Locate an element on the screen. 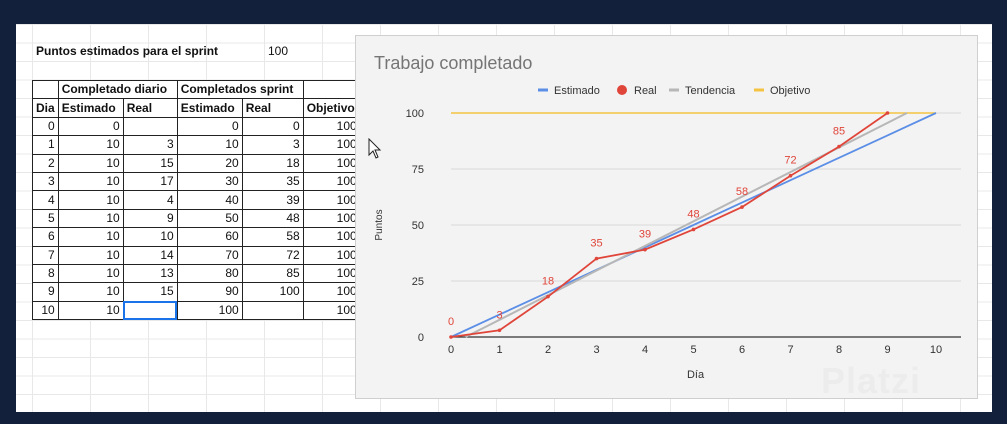 The image size is (1007, 424). table-cell: 1 is located at coordinates (45, 145).